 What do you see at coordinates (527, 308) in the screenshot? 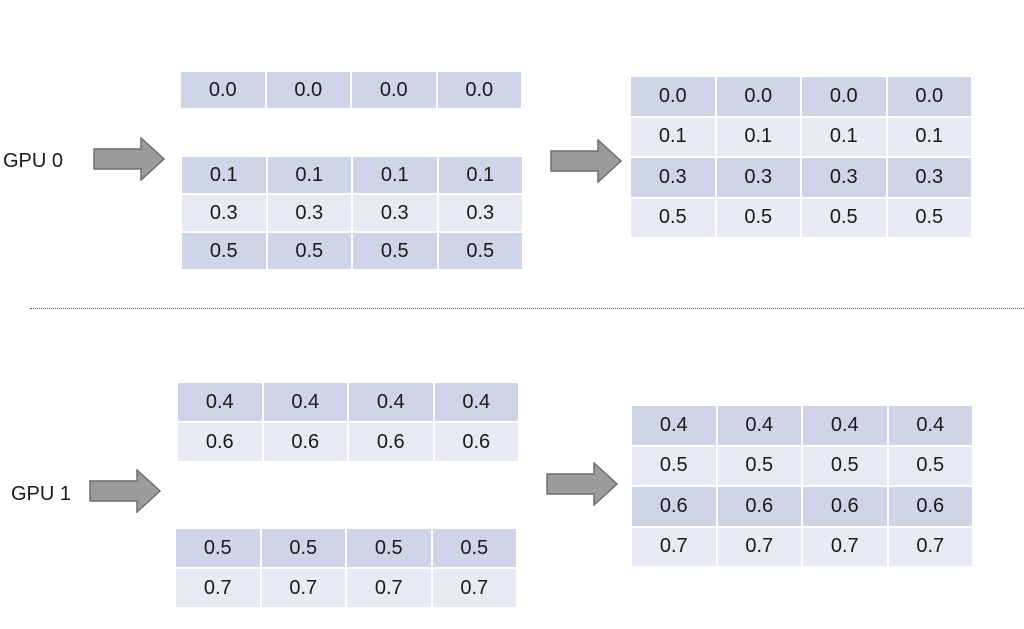
I see `gpu-divider` at bounding box center [527, 308].